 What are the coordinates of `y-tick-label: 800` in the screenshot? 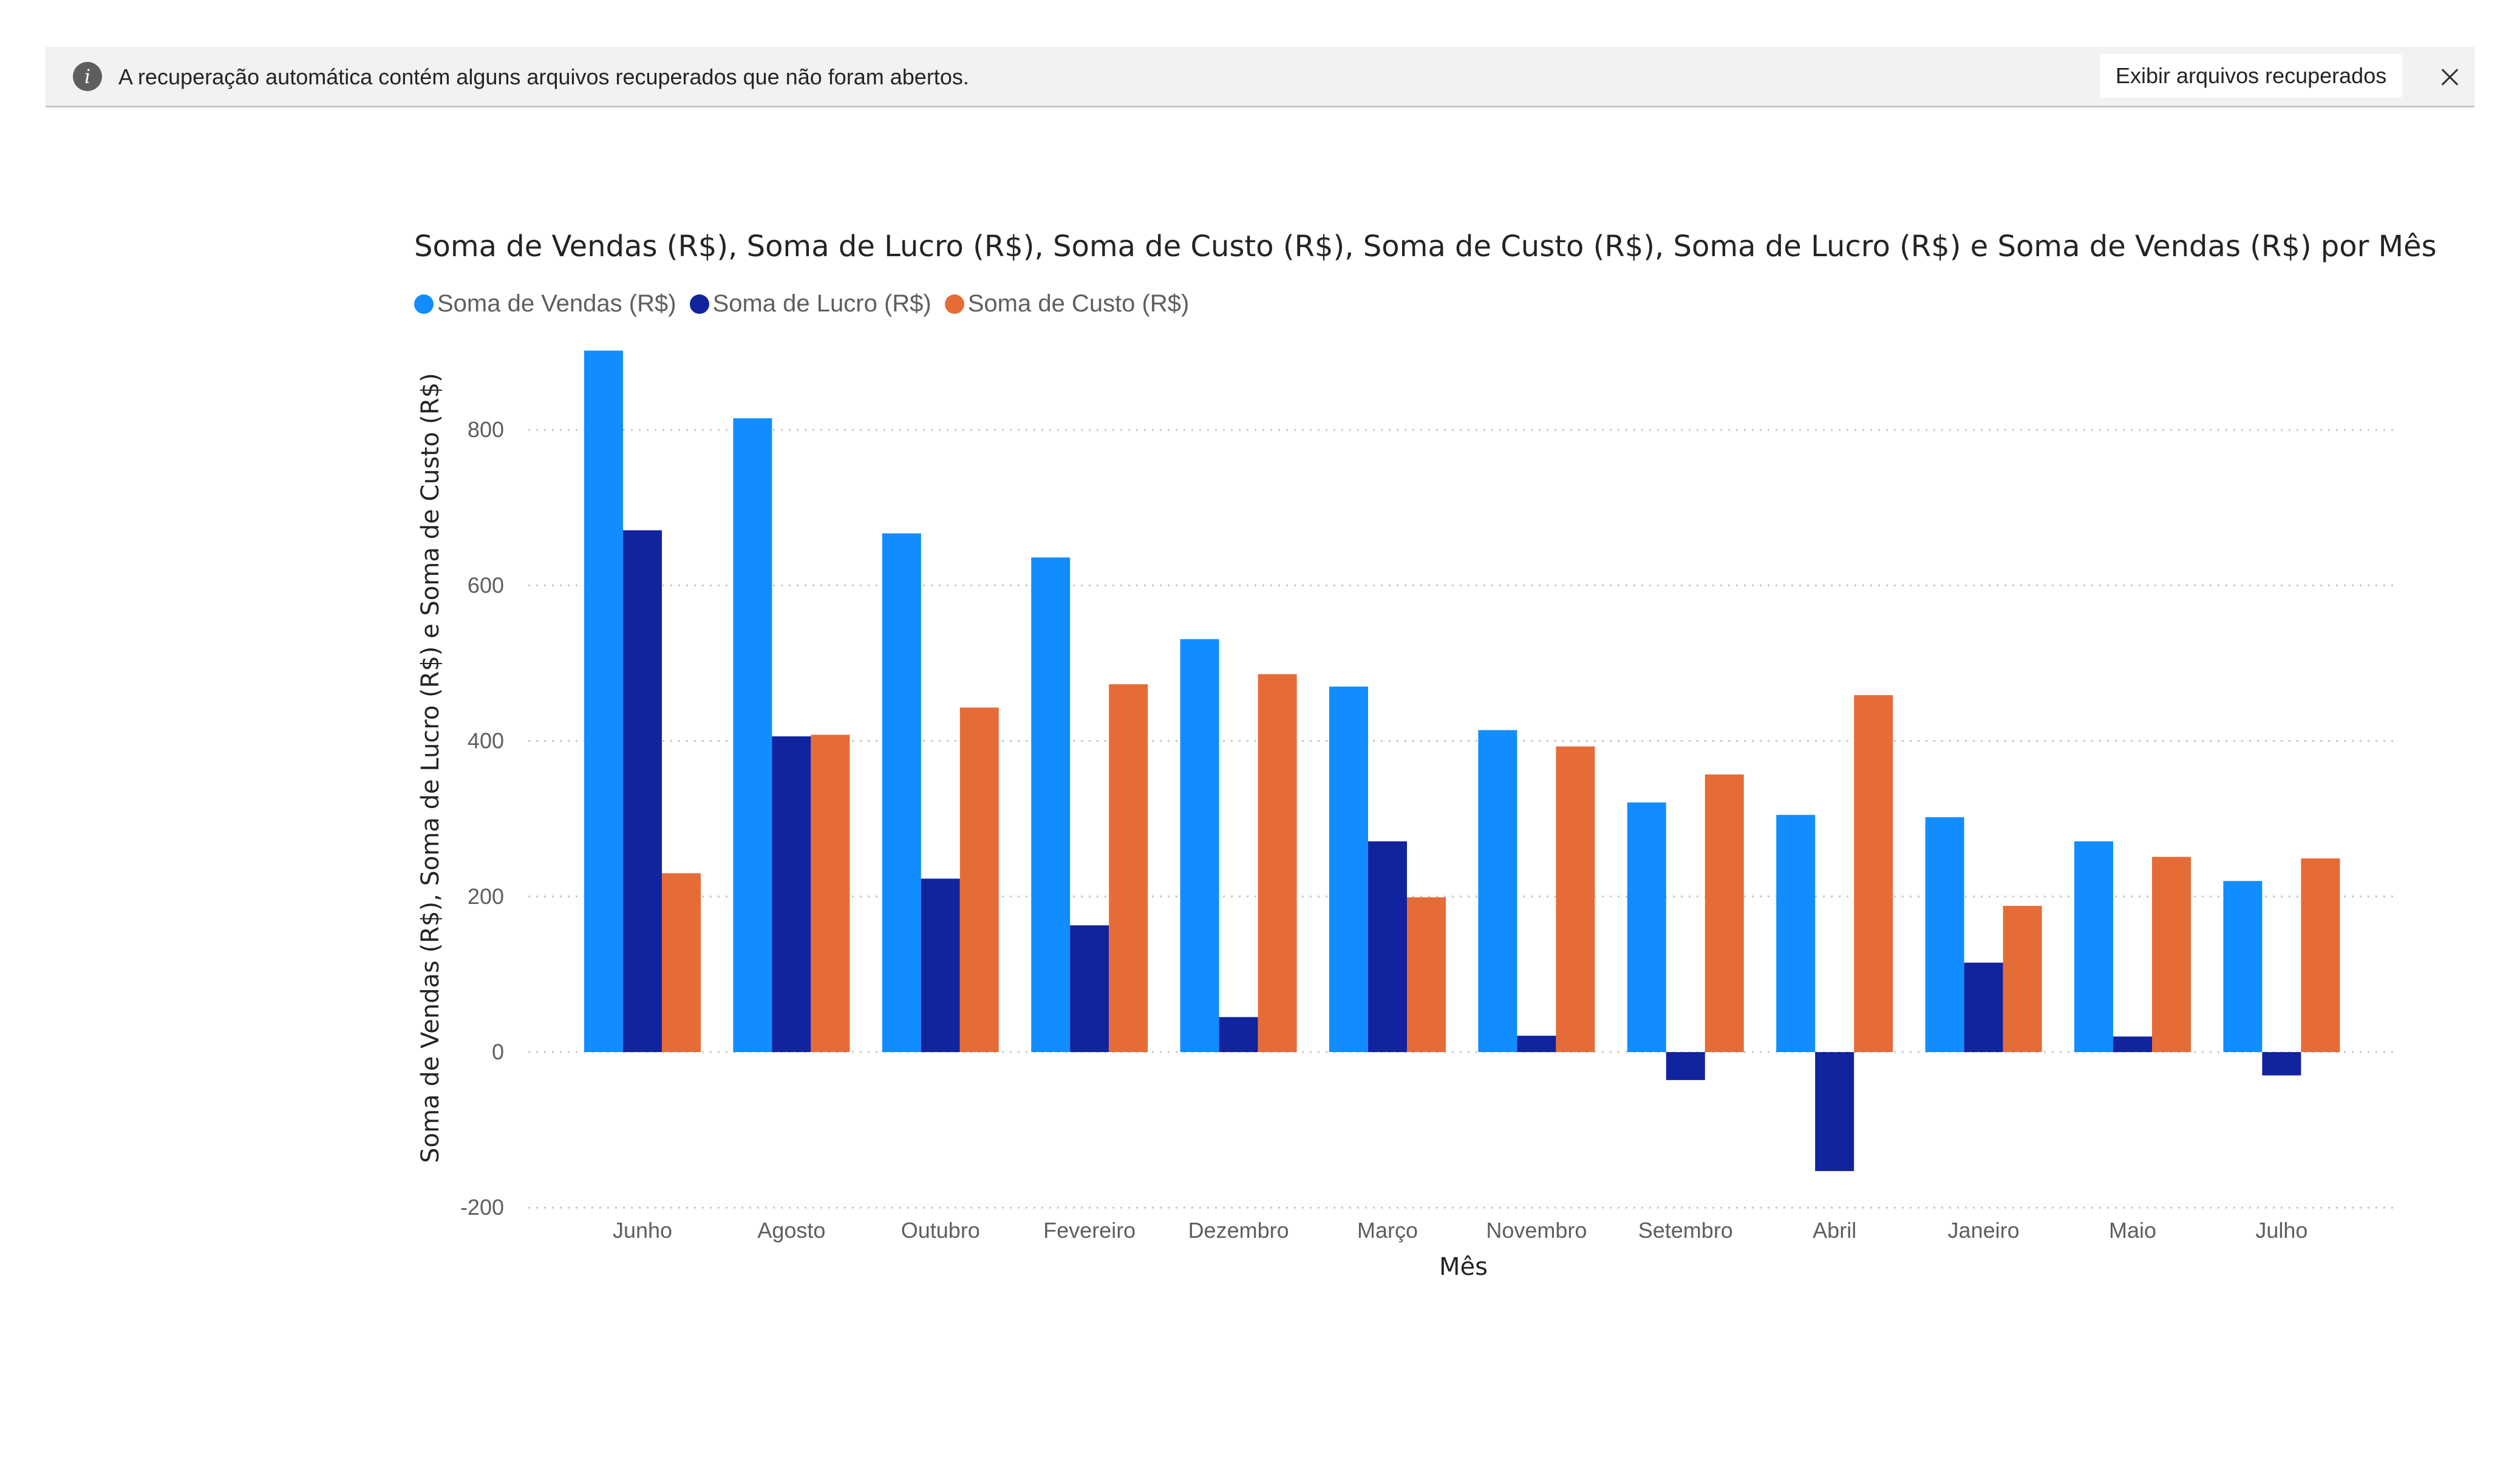 It's located at (486, 429).